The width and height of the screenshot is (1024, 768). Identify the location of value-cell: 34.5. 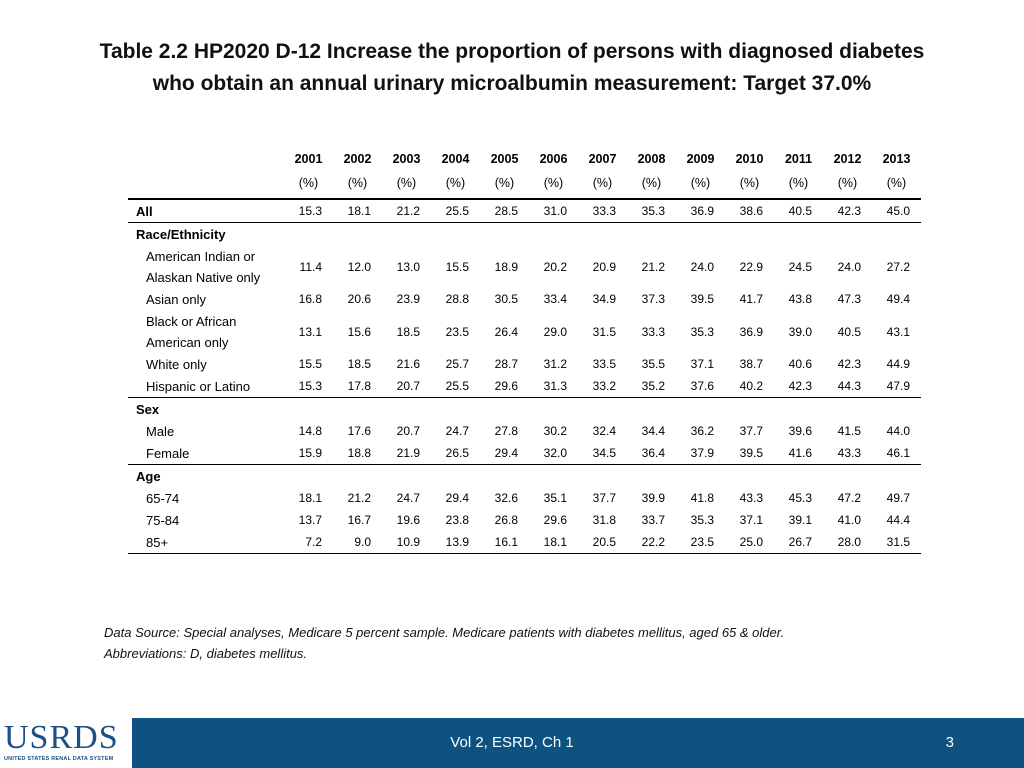
(602, 453).